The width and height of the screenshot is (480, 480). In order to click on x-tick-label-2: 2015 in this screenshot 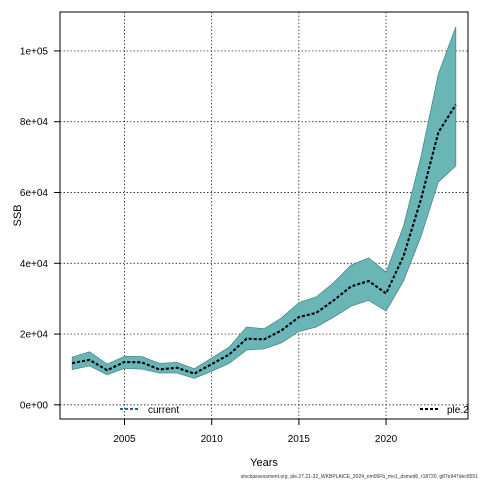, I will do `click(299, 439)`.